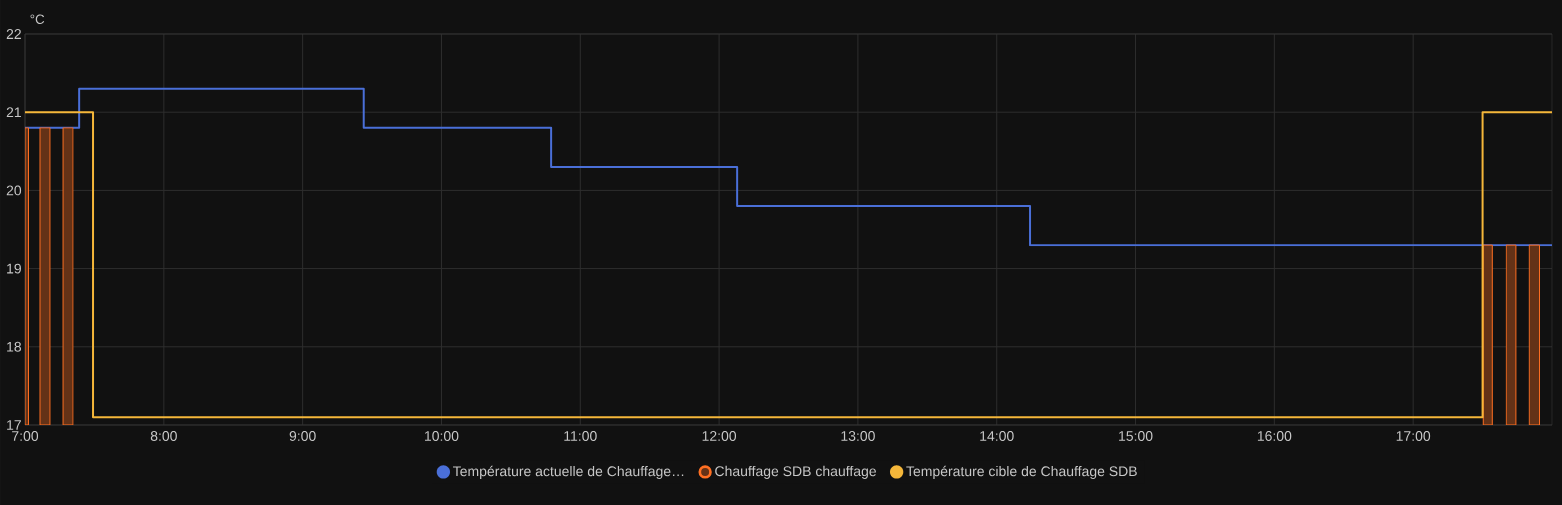 The image size is (1562, 505). I want to click on legend-label: Température cible de Chauffage SDB, so click(1021, 472).